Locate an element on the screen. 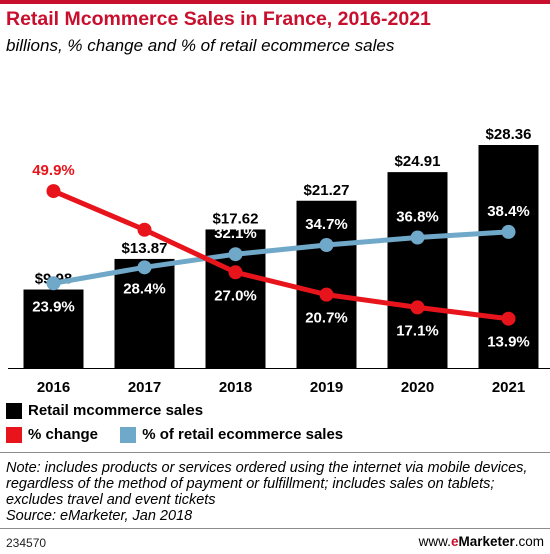 The image size is (550, 554). bar-label-2020: $24.91 is located at coordinates (418, 161).